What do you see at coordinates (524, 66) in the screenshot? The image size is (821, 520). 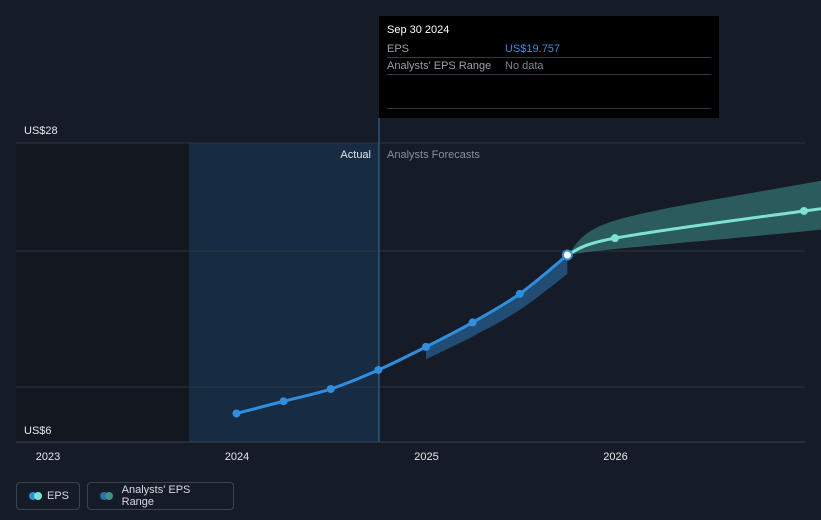 I see `tooltip-range-value: No data` at bounding box center [524, 66].